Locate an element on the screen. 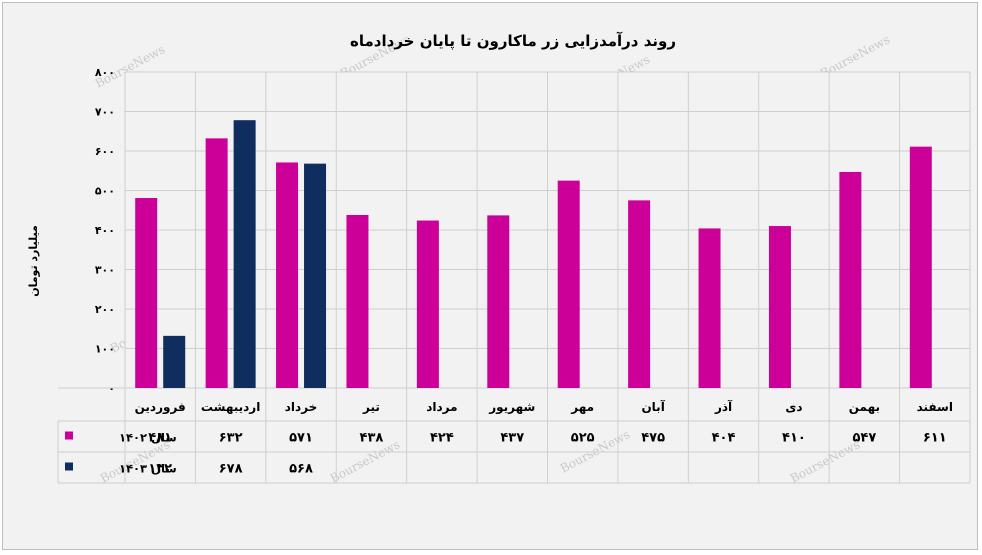 This screenshot has width=982, height=555. table-cell-value: ۶۳۲ is located at coordinates (231, 438).